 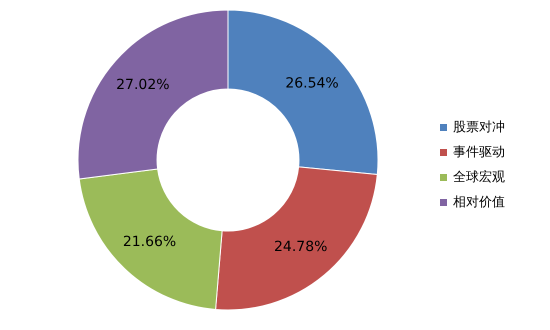 What do you see at coordinates (312, 84) in the screenshot?
I see `data-label: 26.54%` at bounding box center [312, 84].